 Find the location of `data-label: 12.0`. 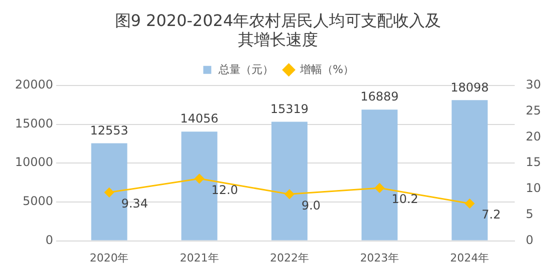

data-label: 12.0 is located at coordinates (224, 189).